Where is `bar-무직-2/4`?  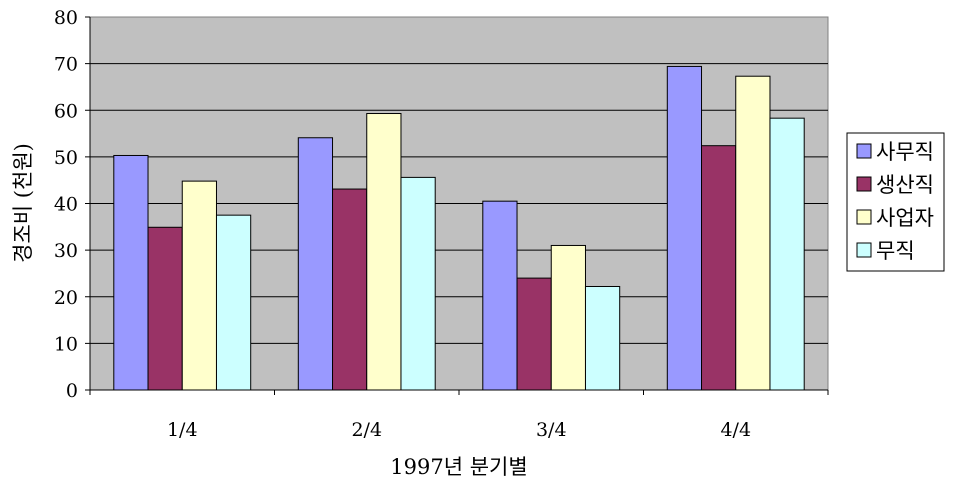 bar-무직-2/4 is located at coordinates (418, 283).